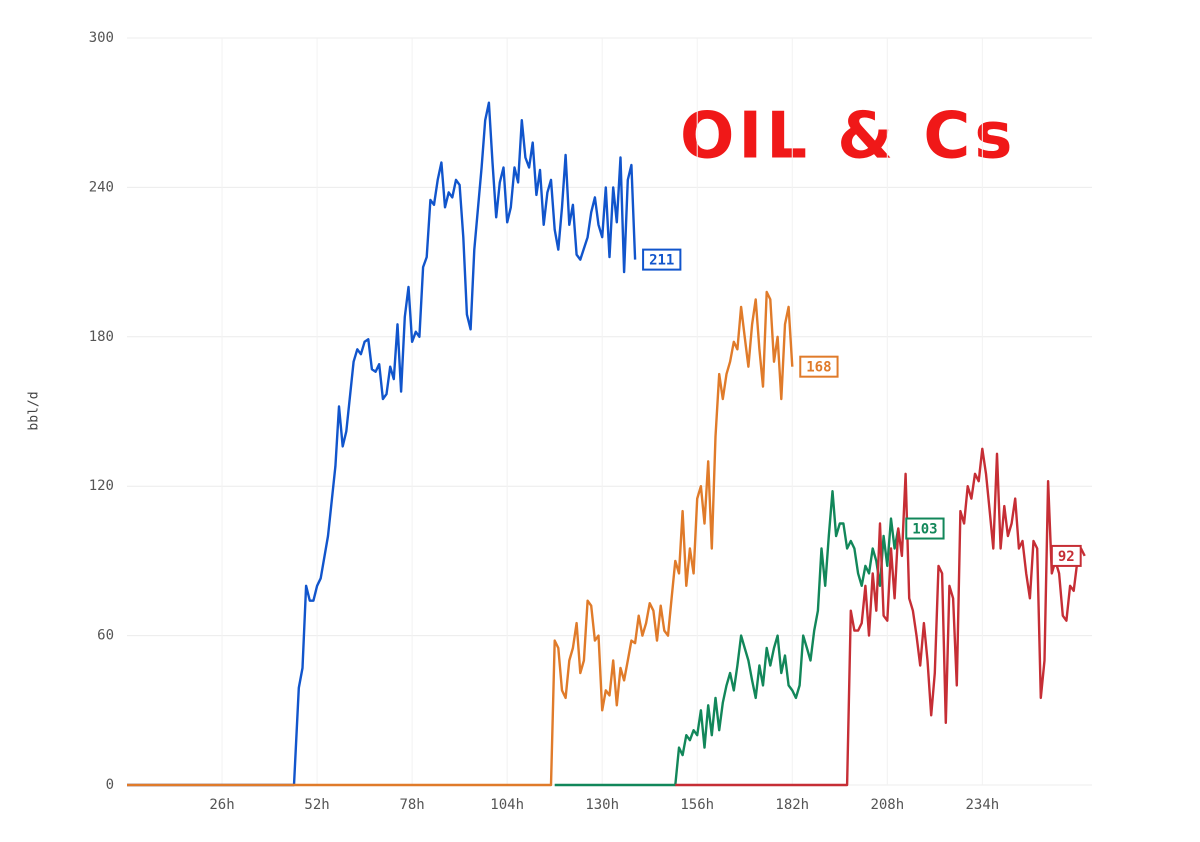 The height and width of the screenshot is (842, 1200). I want to click on end-label: 211, so click(662, 259).